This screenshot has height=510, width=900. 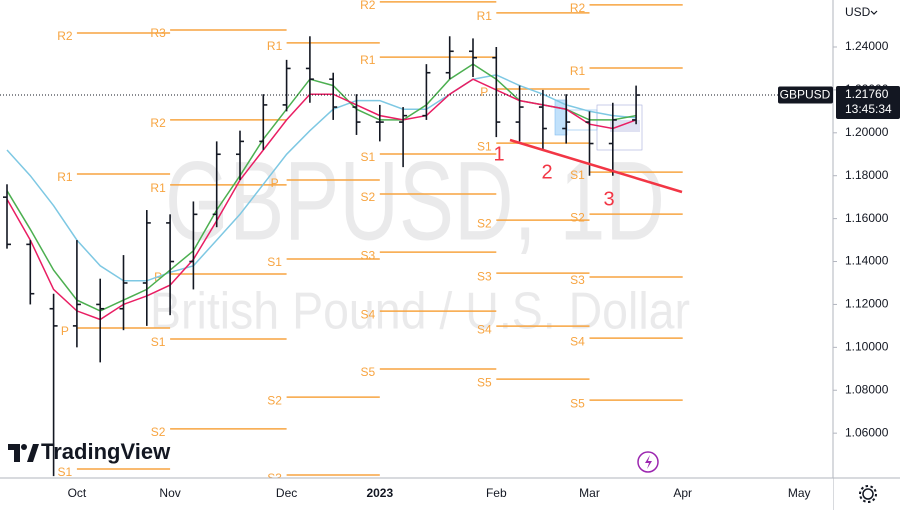 What do you see at coordinates (169, 493) in the screenshot?
I see `x-tick-label: Nov` at bounding box center [169, 493].